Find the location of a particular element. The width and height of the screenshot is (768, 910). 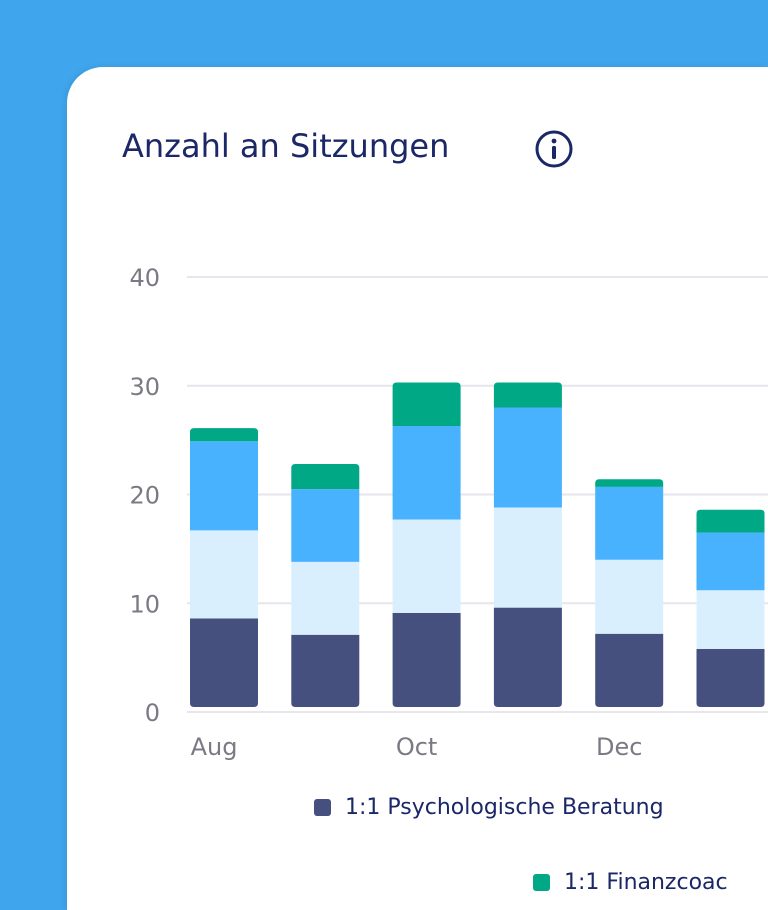

legend-item-psychologische-beratung: 1:1 Psychologische Beratung is located at coordinates (489, 807).